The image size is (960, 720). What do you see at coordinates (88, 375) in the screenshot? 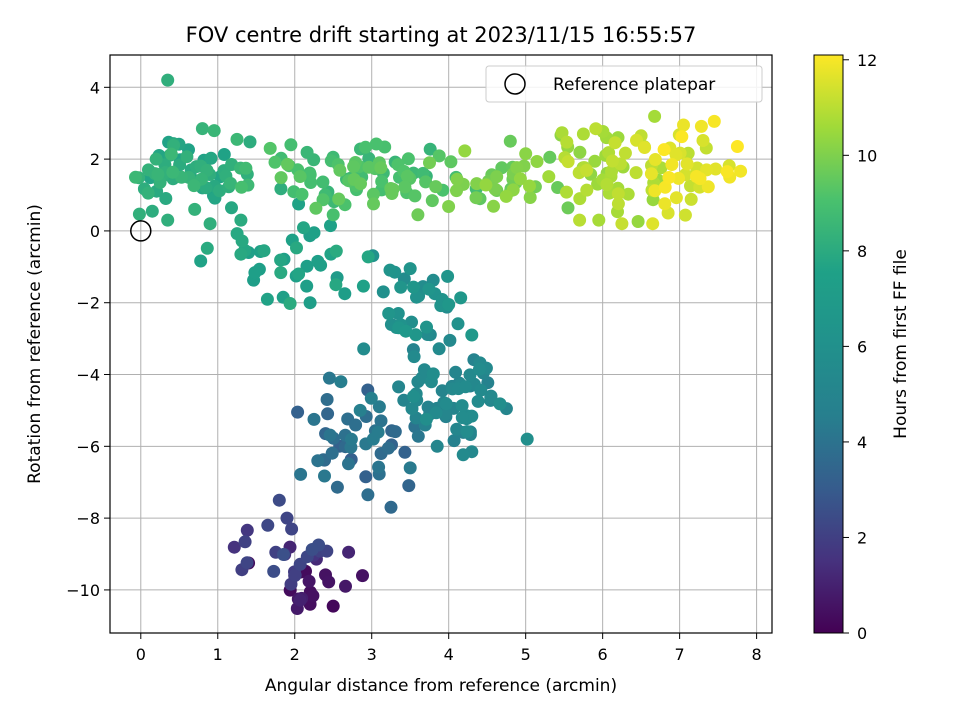
I see `y-tick-label: −4` at bounding box center [88, 375].